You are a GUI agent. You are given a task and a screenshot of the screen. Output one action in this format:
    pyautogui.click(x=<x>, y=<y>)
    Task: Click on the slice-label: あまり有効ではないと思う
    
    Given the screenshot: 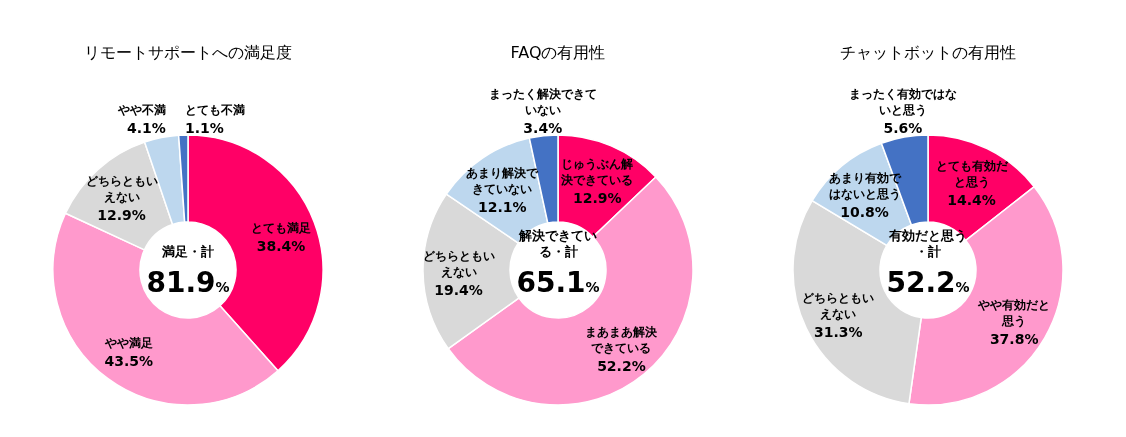 What is the action you would take?
    pyautogui.click(x=865, y=186)
    